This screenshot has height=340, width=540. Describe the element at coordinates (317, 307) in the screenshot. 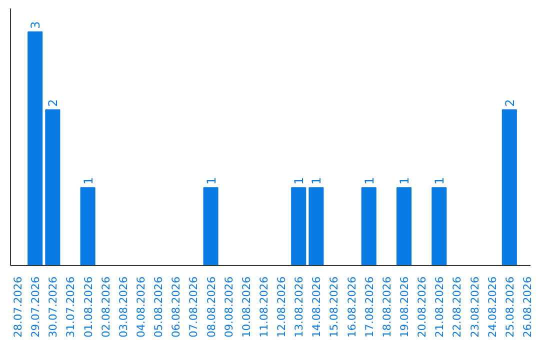

I see `x-tick-label: 14.08.2026` at that location.